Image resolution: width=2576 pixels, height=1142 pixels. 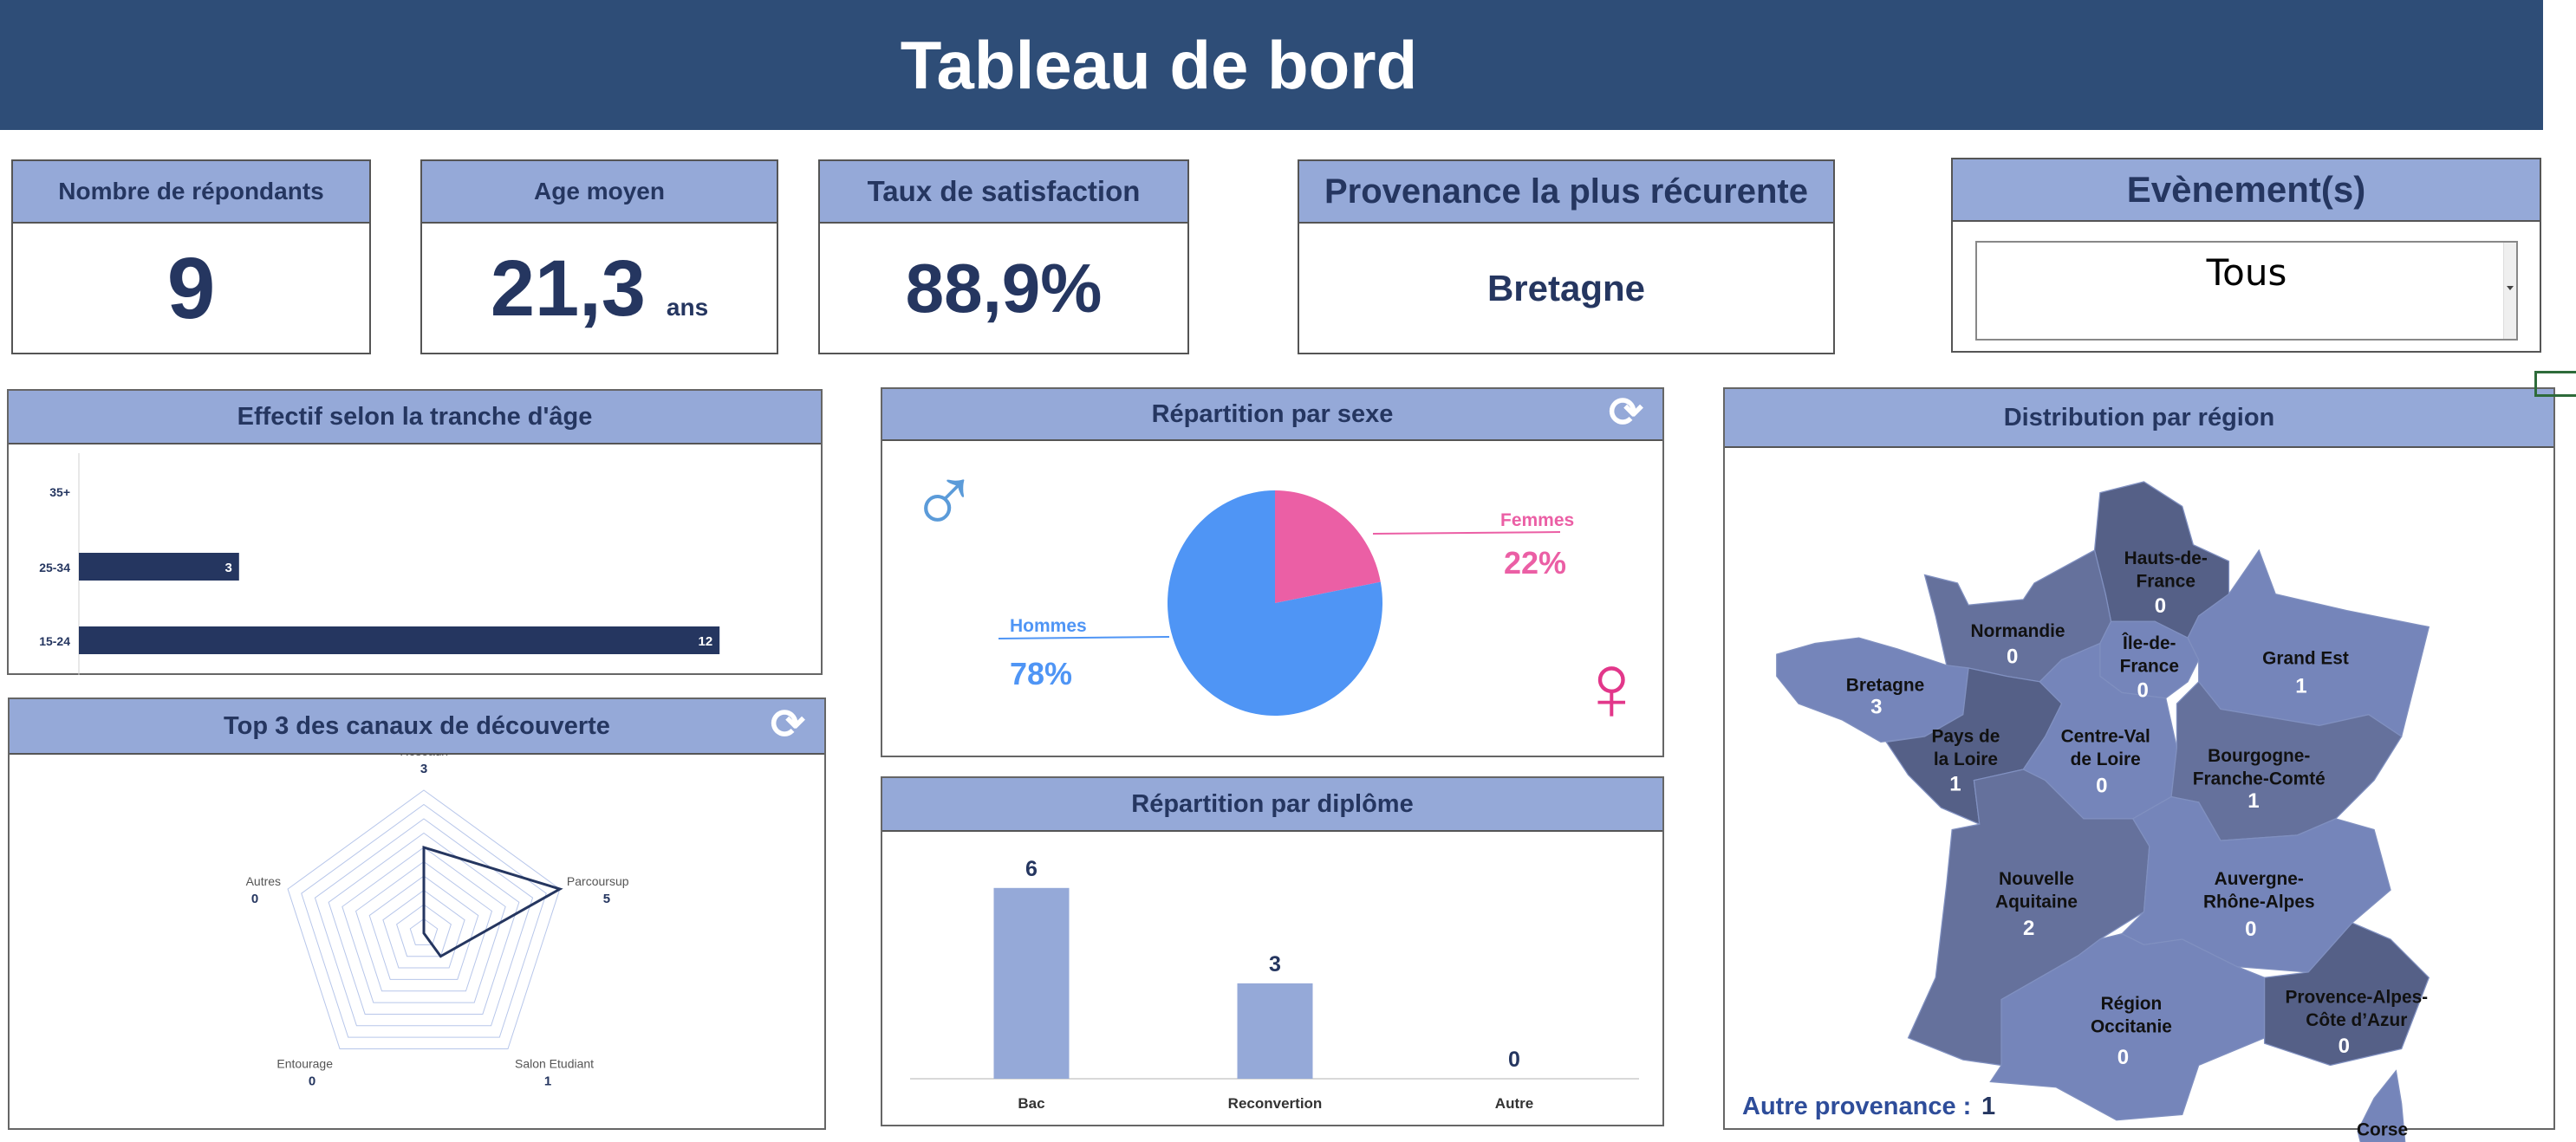 I want to click on kpi-events-label: Evènement(s), so click(x=2246, y=190).